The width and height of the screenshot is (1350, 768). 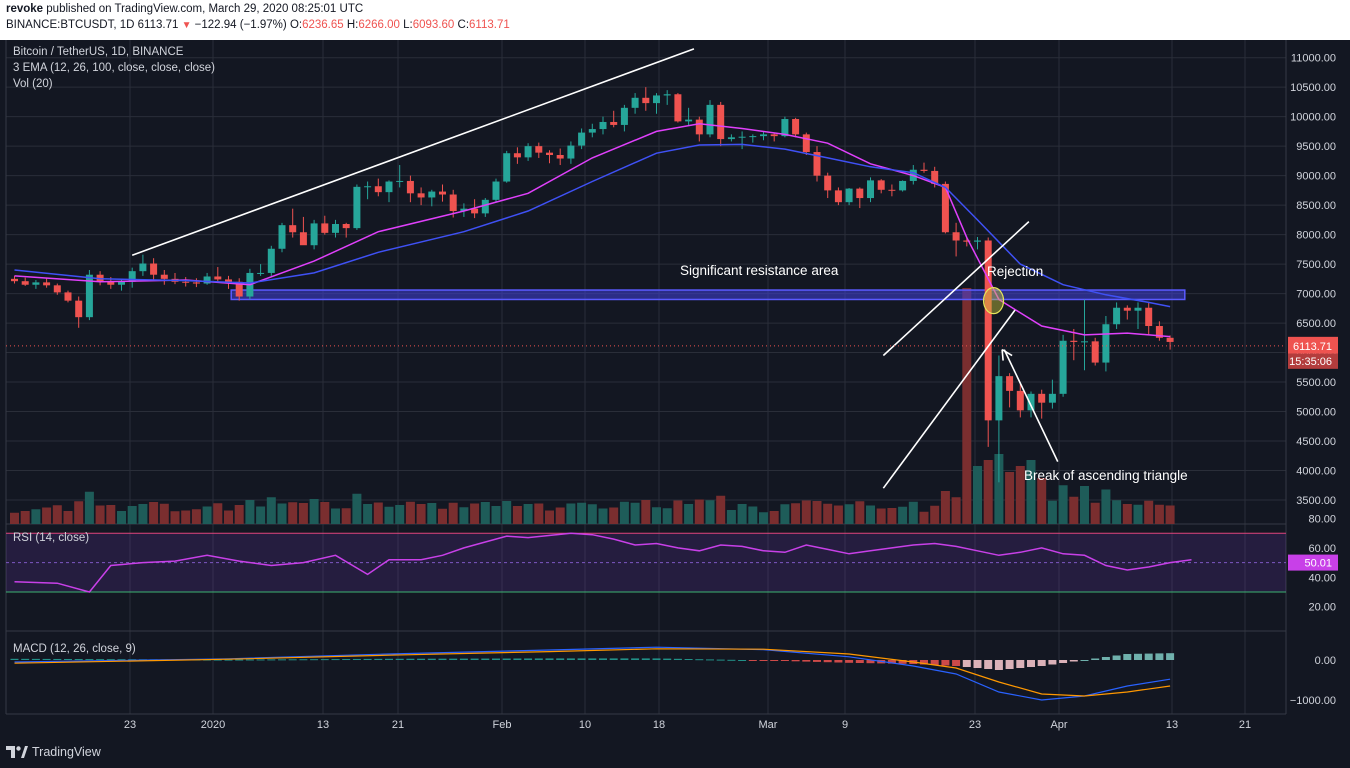 I want to click on price-tick-label: 9000.00, so click(x=1316, y=177).